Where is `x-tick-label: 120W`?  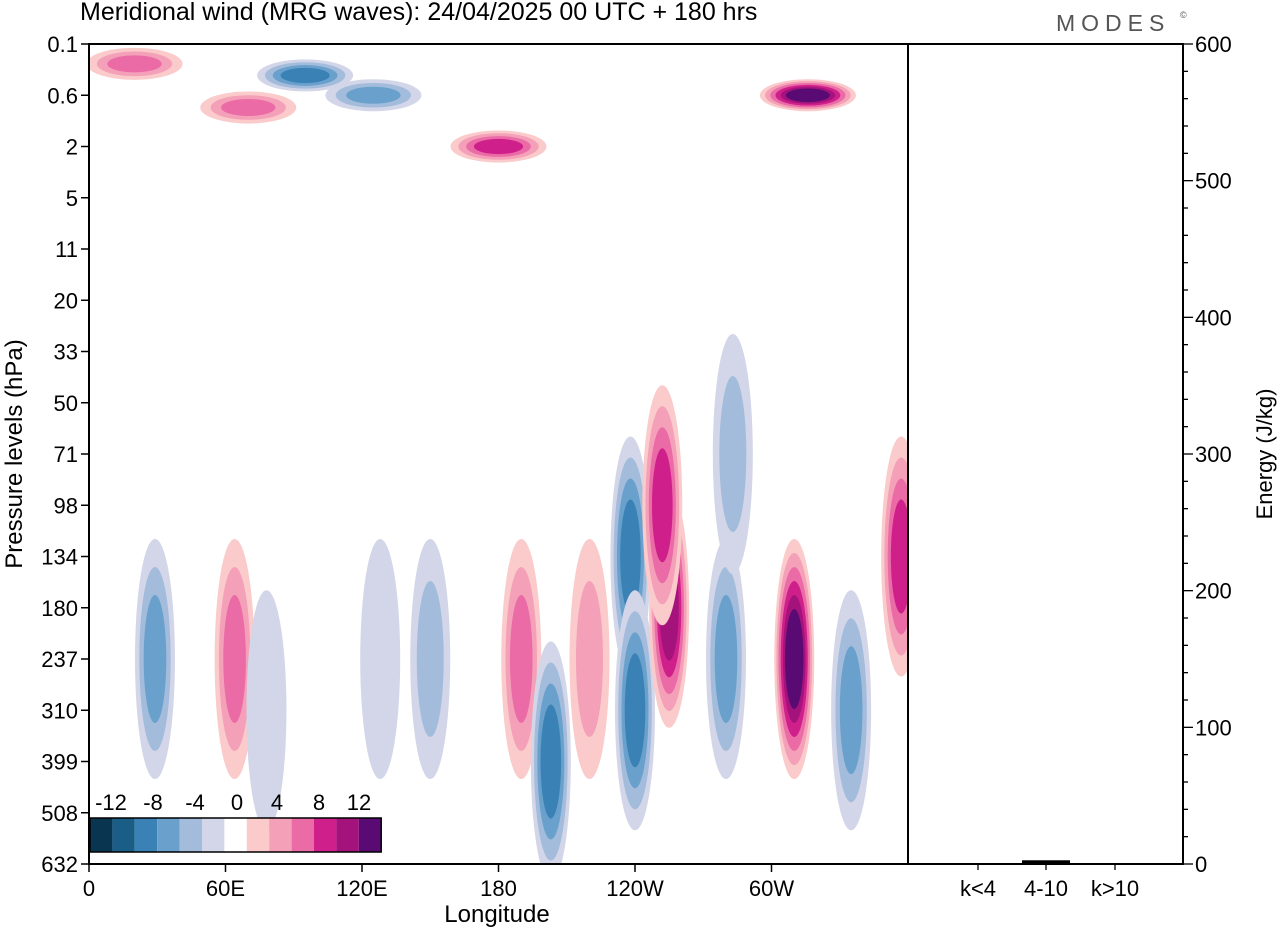
x-tick-label: 120W is located at coordinates (635, 888).